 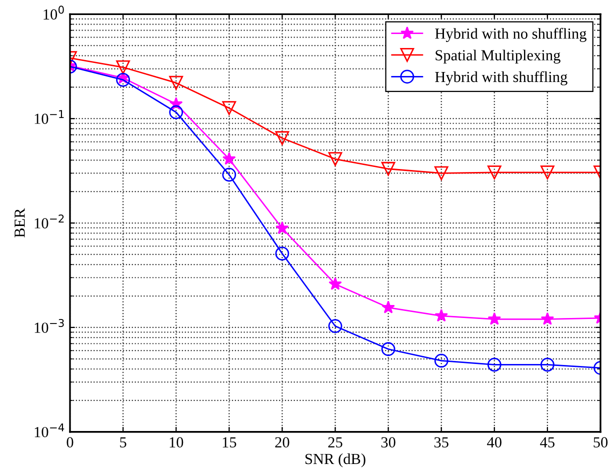 I want to click on x-tick-label: 35, so click(x=441, y=442).